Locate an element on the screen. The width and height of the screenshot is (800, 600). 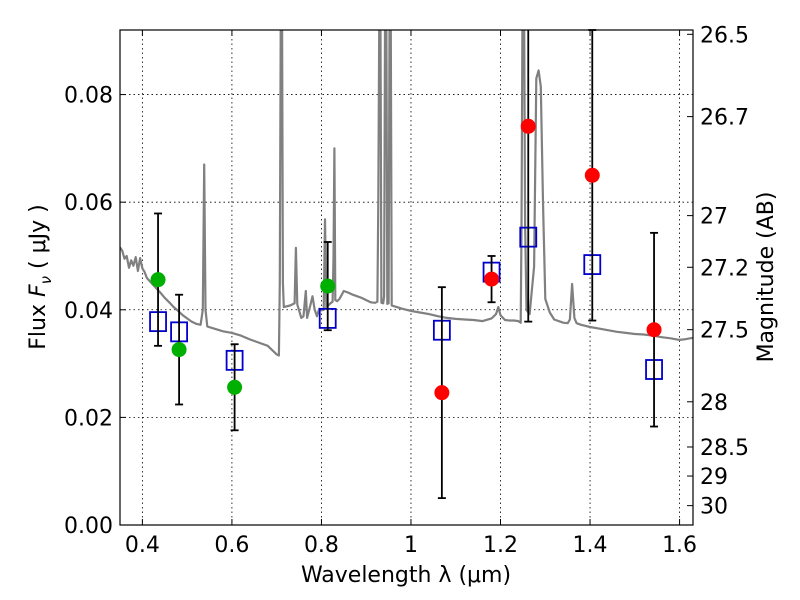
mag-tick-label: 29 is located at coordinates (714, 477).